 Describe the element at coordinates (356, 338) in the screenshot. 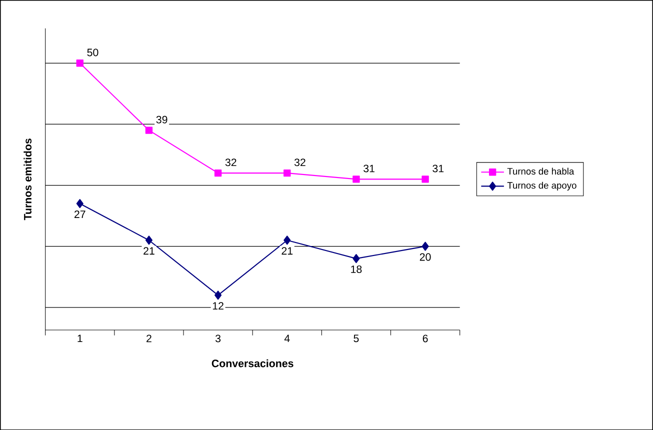

I see `x-tick-label: 5` at that location.